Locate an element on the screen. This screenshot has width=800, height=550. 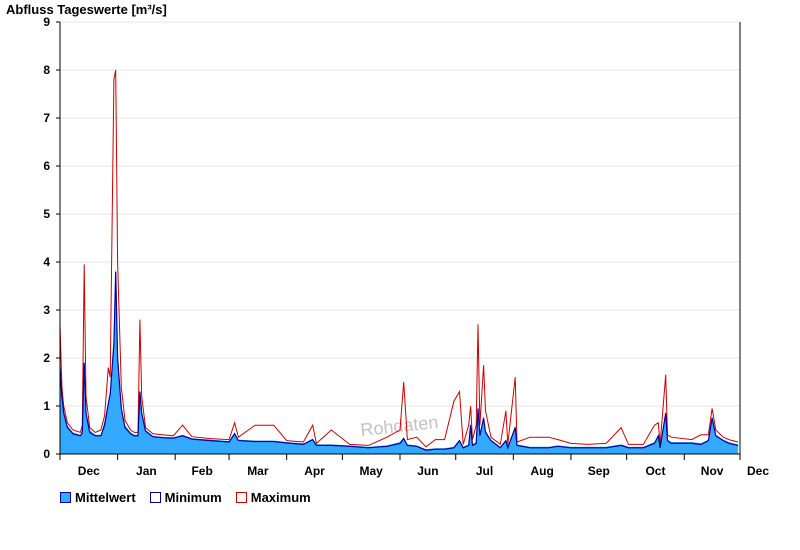
legend-label-mittelwert: Mittelwert is located at coordinates (105, 497).